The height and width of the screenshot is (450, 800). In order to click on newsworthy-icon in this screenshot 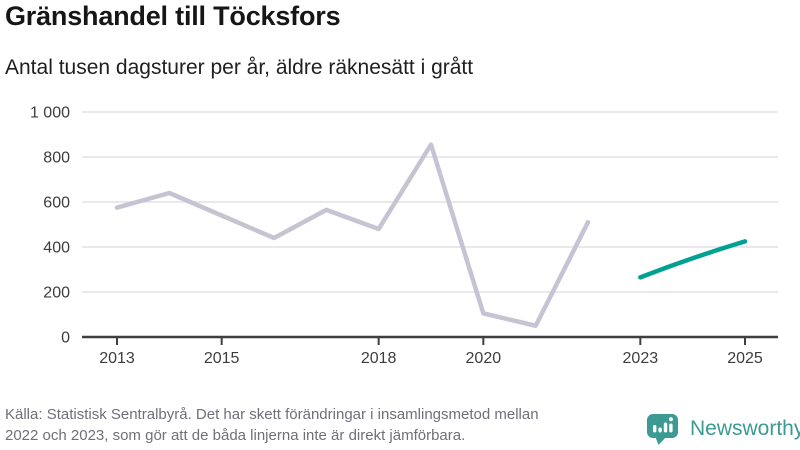, I will do `click(662, 429)`.